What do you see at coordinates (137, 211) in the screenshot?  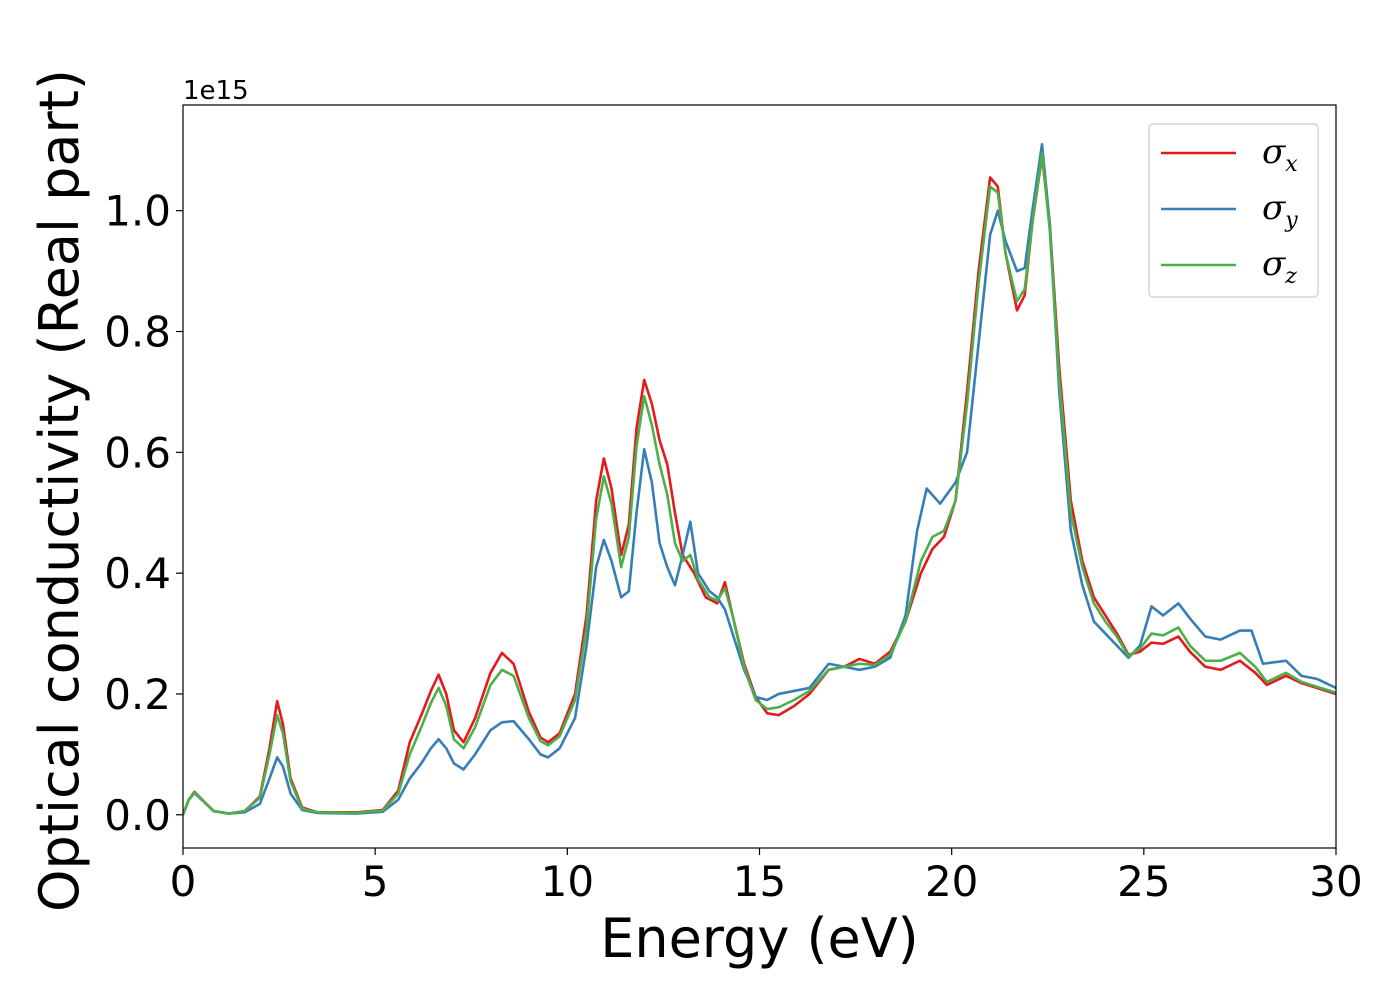 I see `y-tick-label: 1.0` at bounding box center [137, 211].